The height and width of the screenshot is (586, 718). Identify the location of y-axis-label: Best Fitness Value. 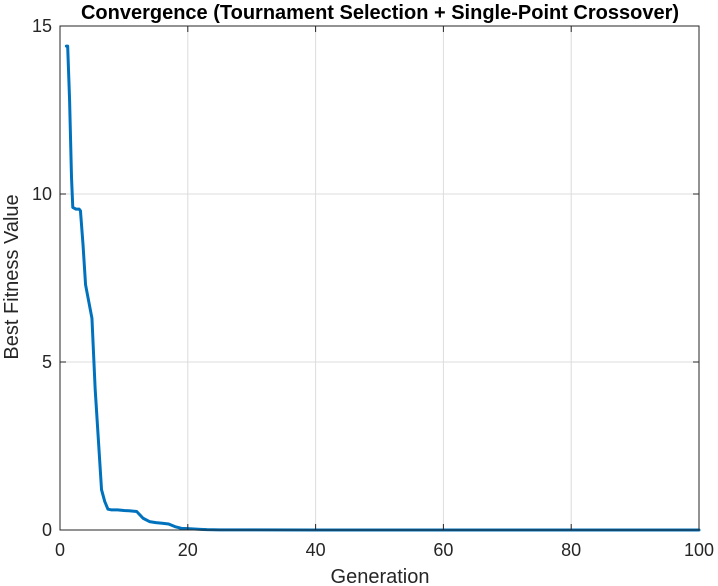
(12, 276).